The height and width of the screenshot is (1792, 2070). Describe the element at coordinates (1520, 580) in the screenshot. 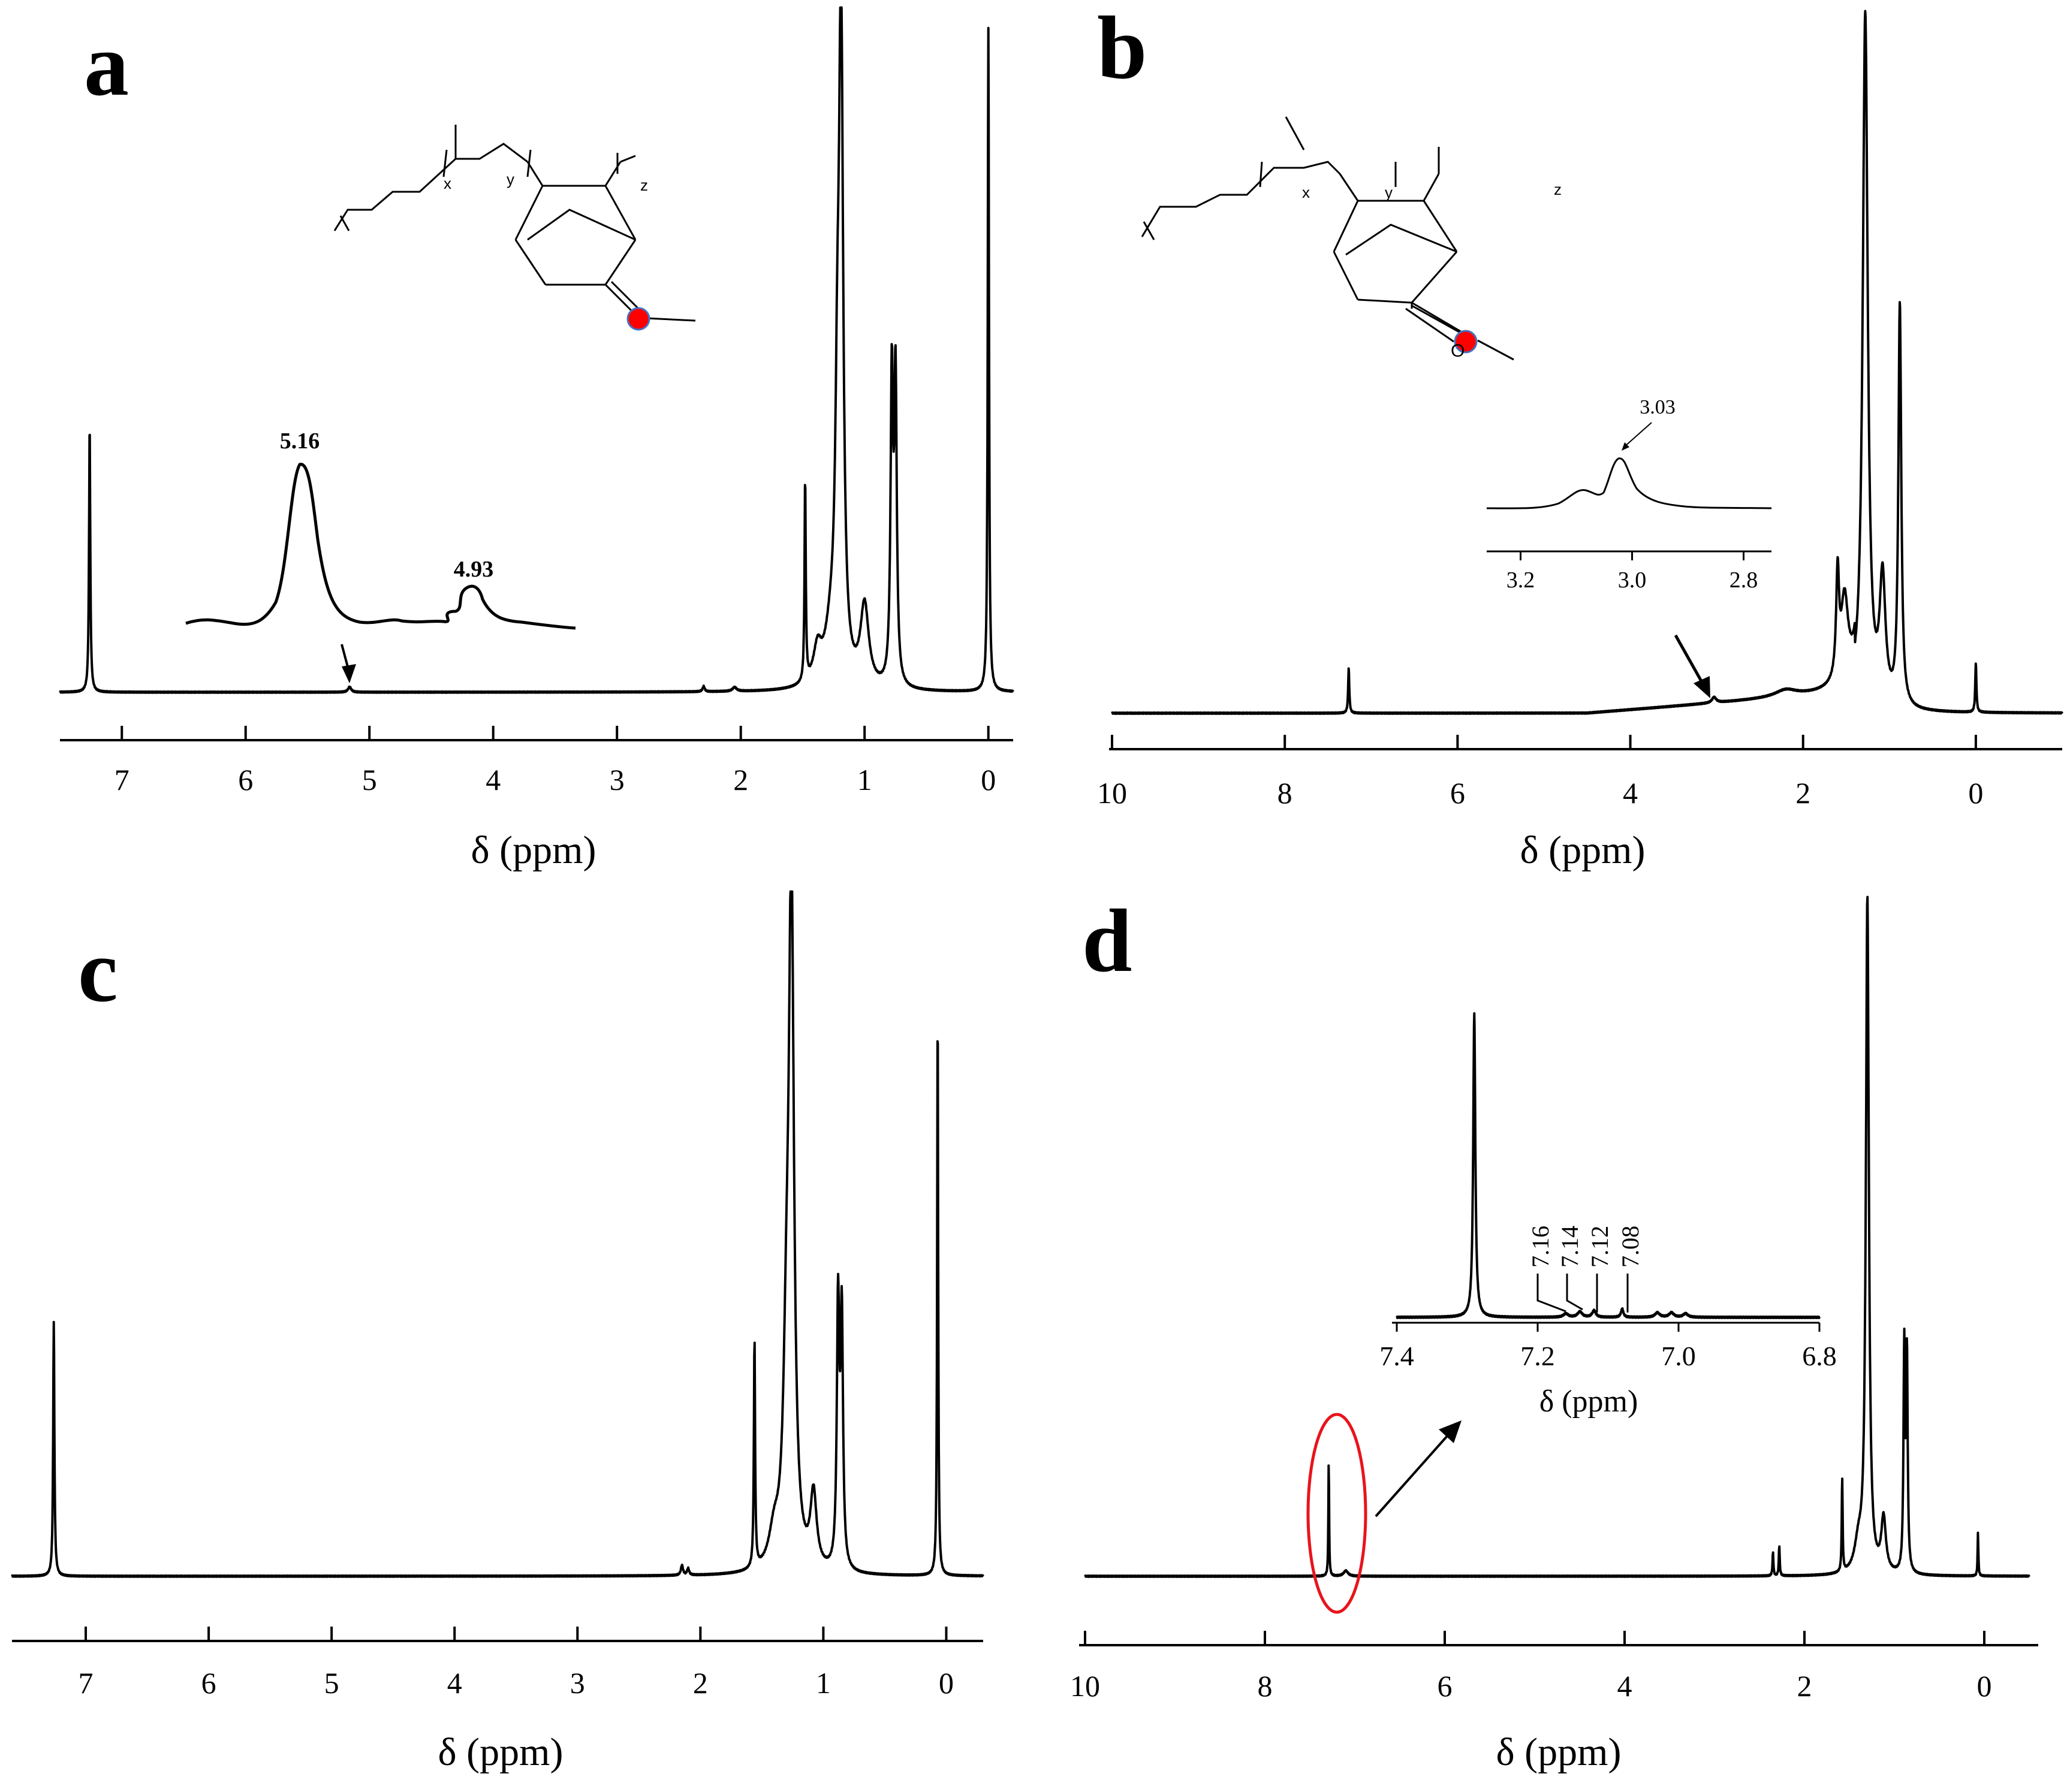

I see `inset-tick-label: 3.2` at that location.